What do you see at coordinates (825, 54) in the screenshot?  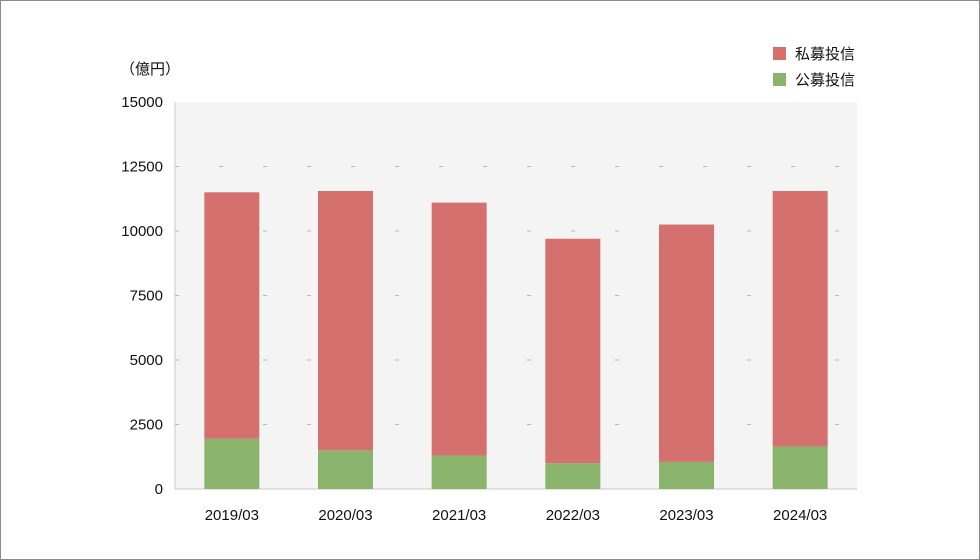 I see `legend-label: 私募投信` at bounding box center [825, 54].